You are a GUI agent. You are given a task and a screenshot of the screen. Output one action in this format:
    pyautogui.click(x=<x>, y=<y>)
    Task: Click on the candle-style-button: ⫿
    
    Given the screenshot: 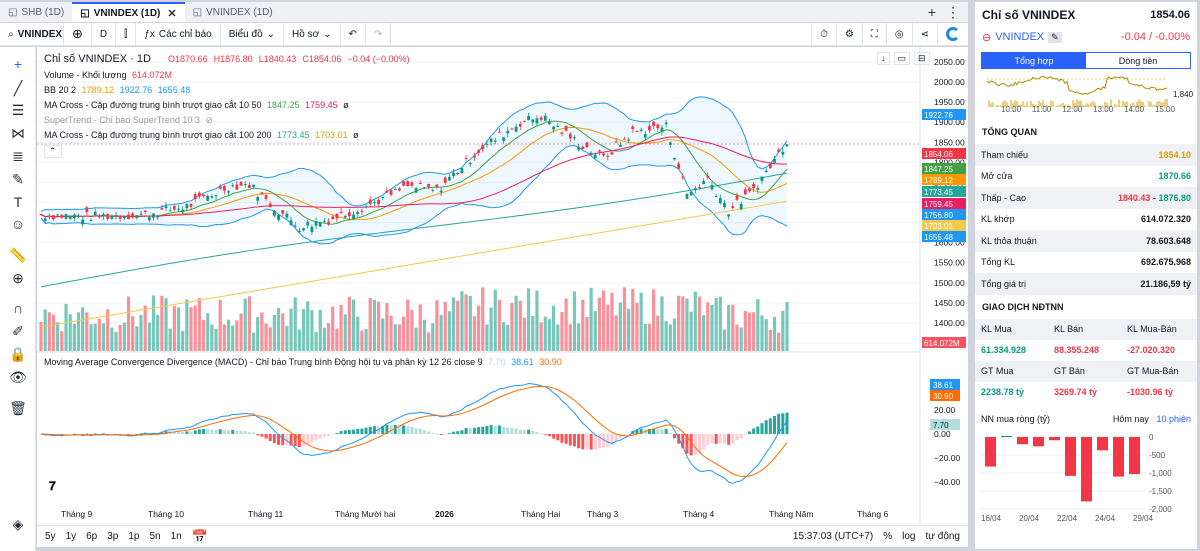 What is the action you would take?
    pyautogui.click(x=126, y=34)
    